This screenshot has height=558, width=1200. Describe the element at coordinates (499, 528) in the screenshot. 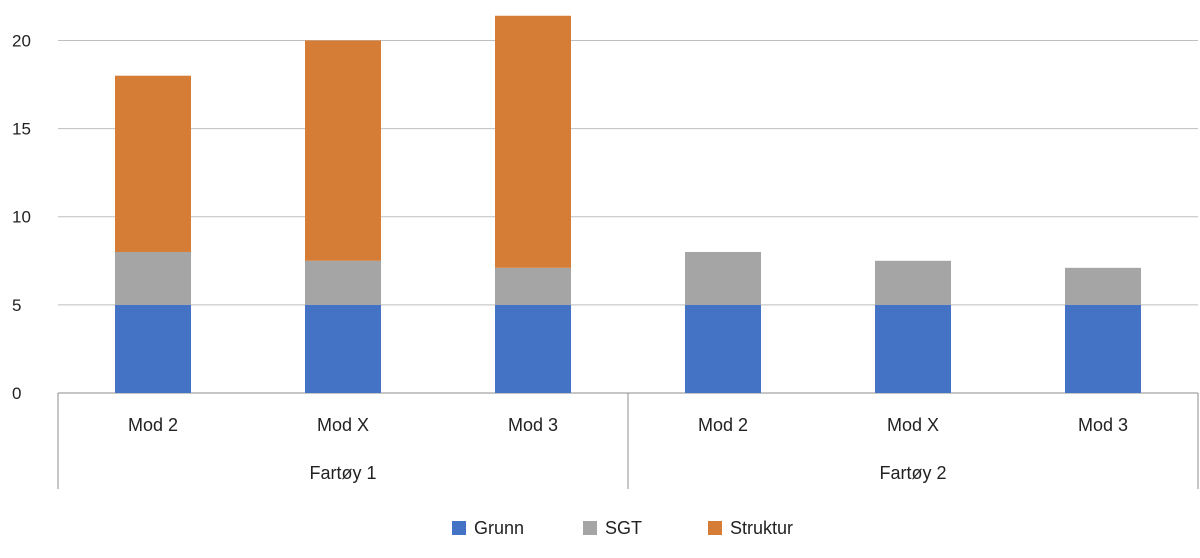

I see `legend-label-grunn: Grunn` at that location.